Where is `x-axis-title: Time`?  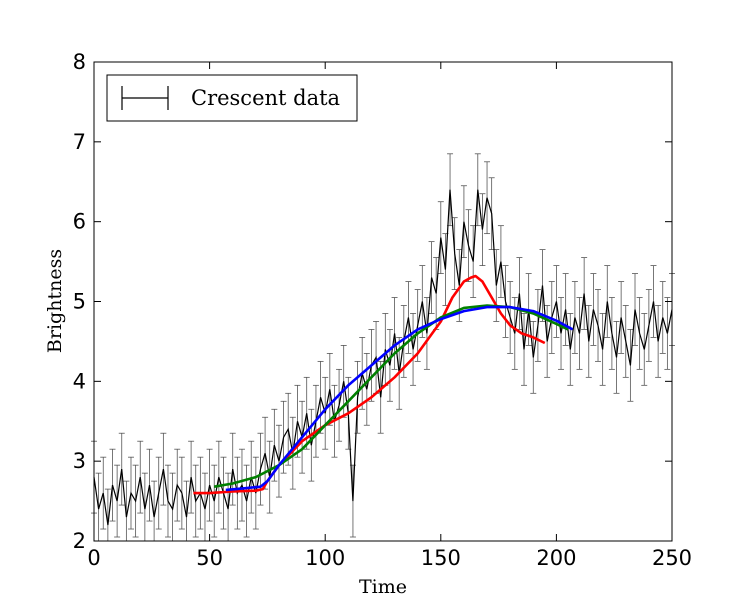 x-axis-title: Time is located at coordinates (383, 587).